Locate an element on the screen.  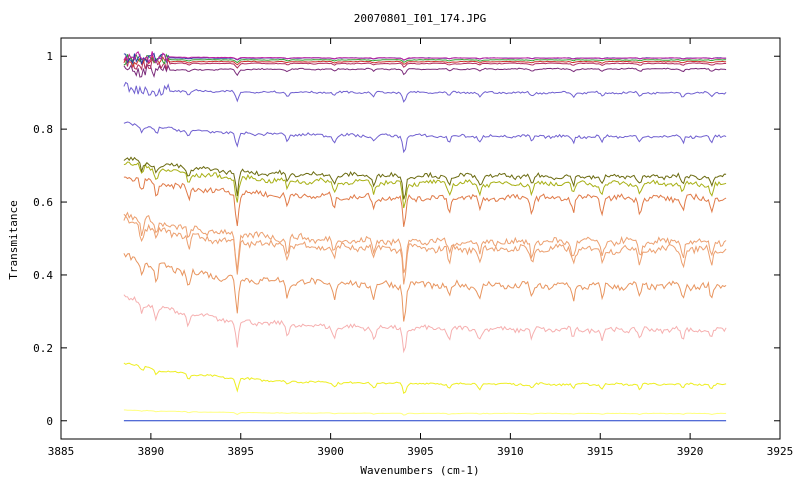
y-axis-label: Transmitance is located at coordinates (13, 239).